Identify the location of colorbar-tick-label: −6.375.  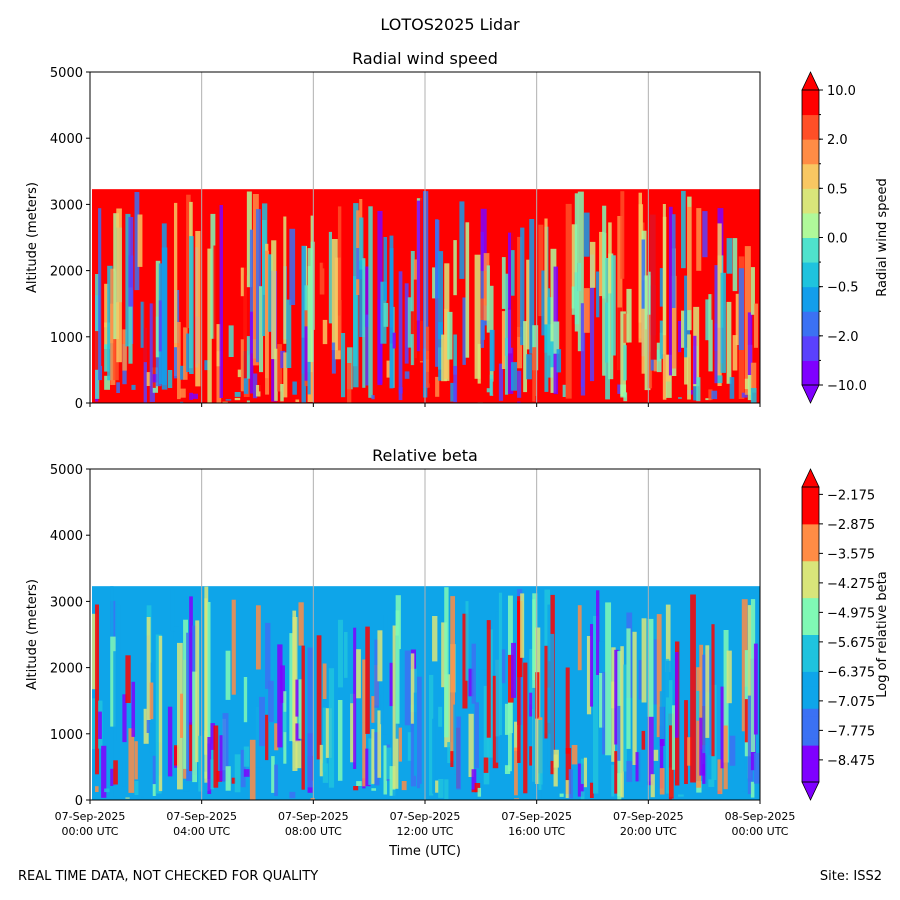
(851, 672).